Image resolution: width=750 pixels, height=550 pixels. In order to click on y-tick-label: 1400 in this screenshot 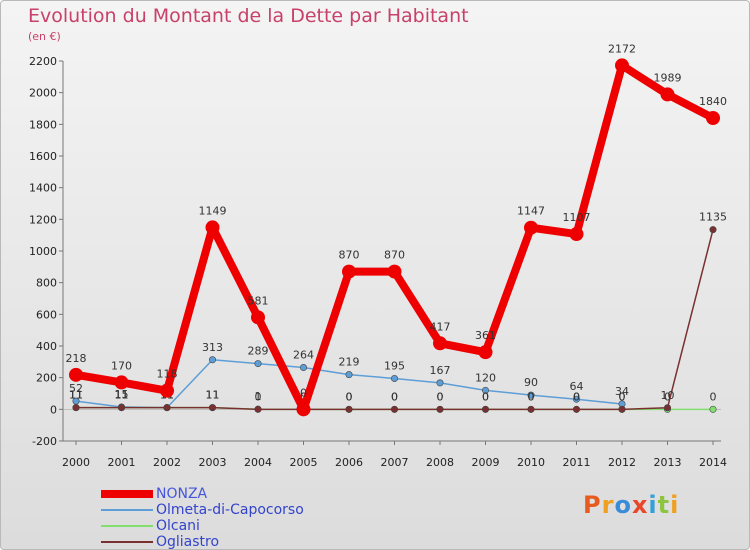, I will do `click(43, 188)`.